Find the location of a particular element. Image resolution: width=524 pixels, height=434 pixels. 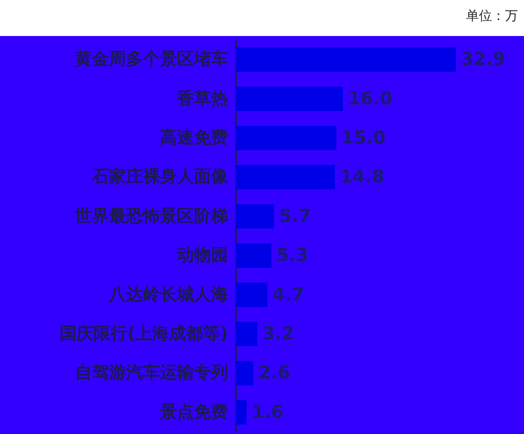

text: 单位：万 is located at coordinates (492, 16).